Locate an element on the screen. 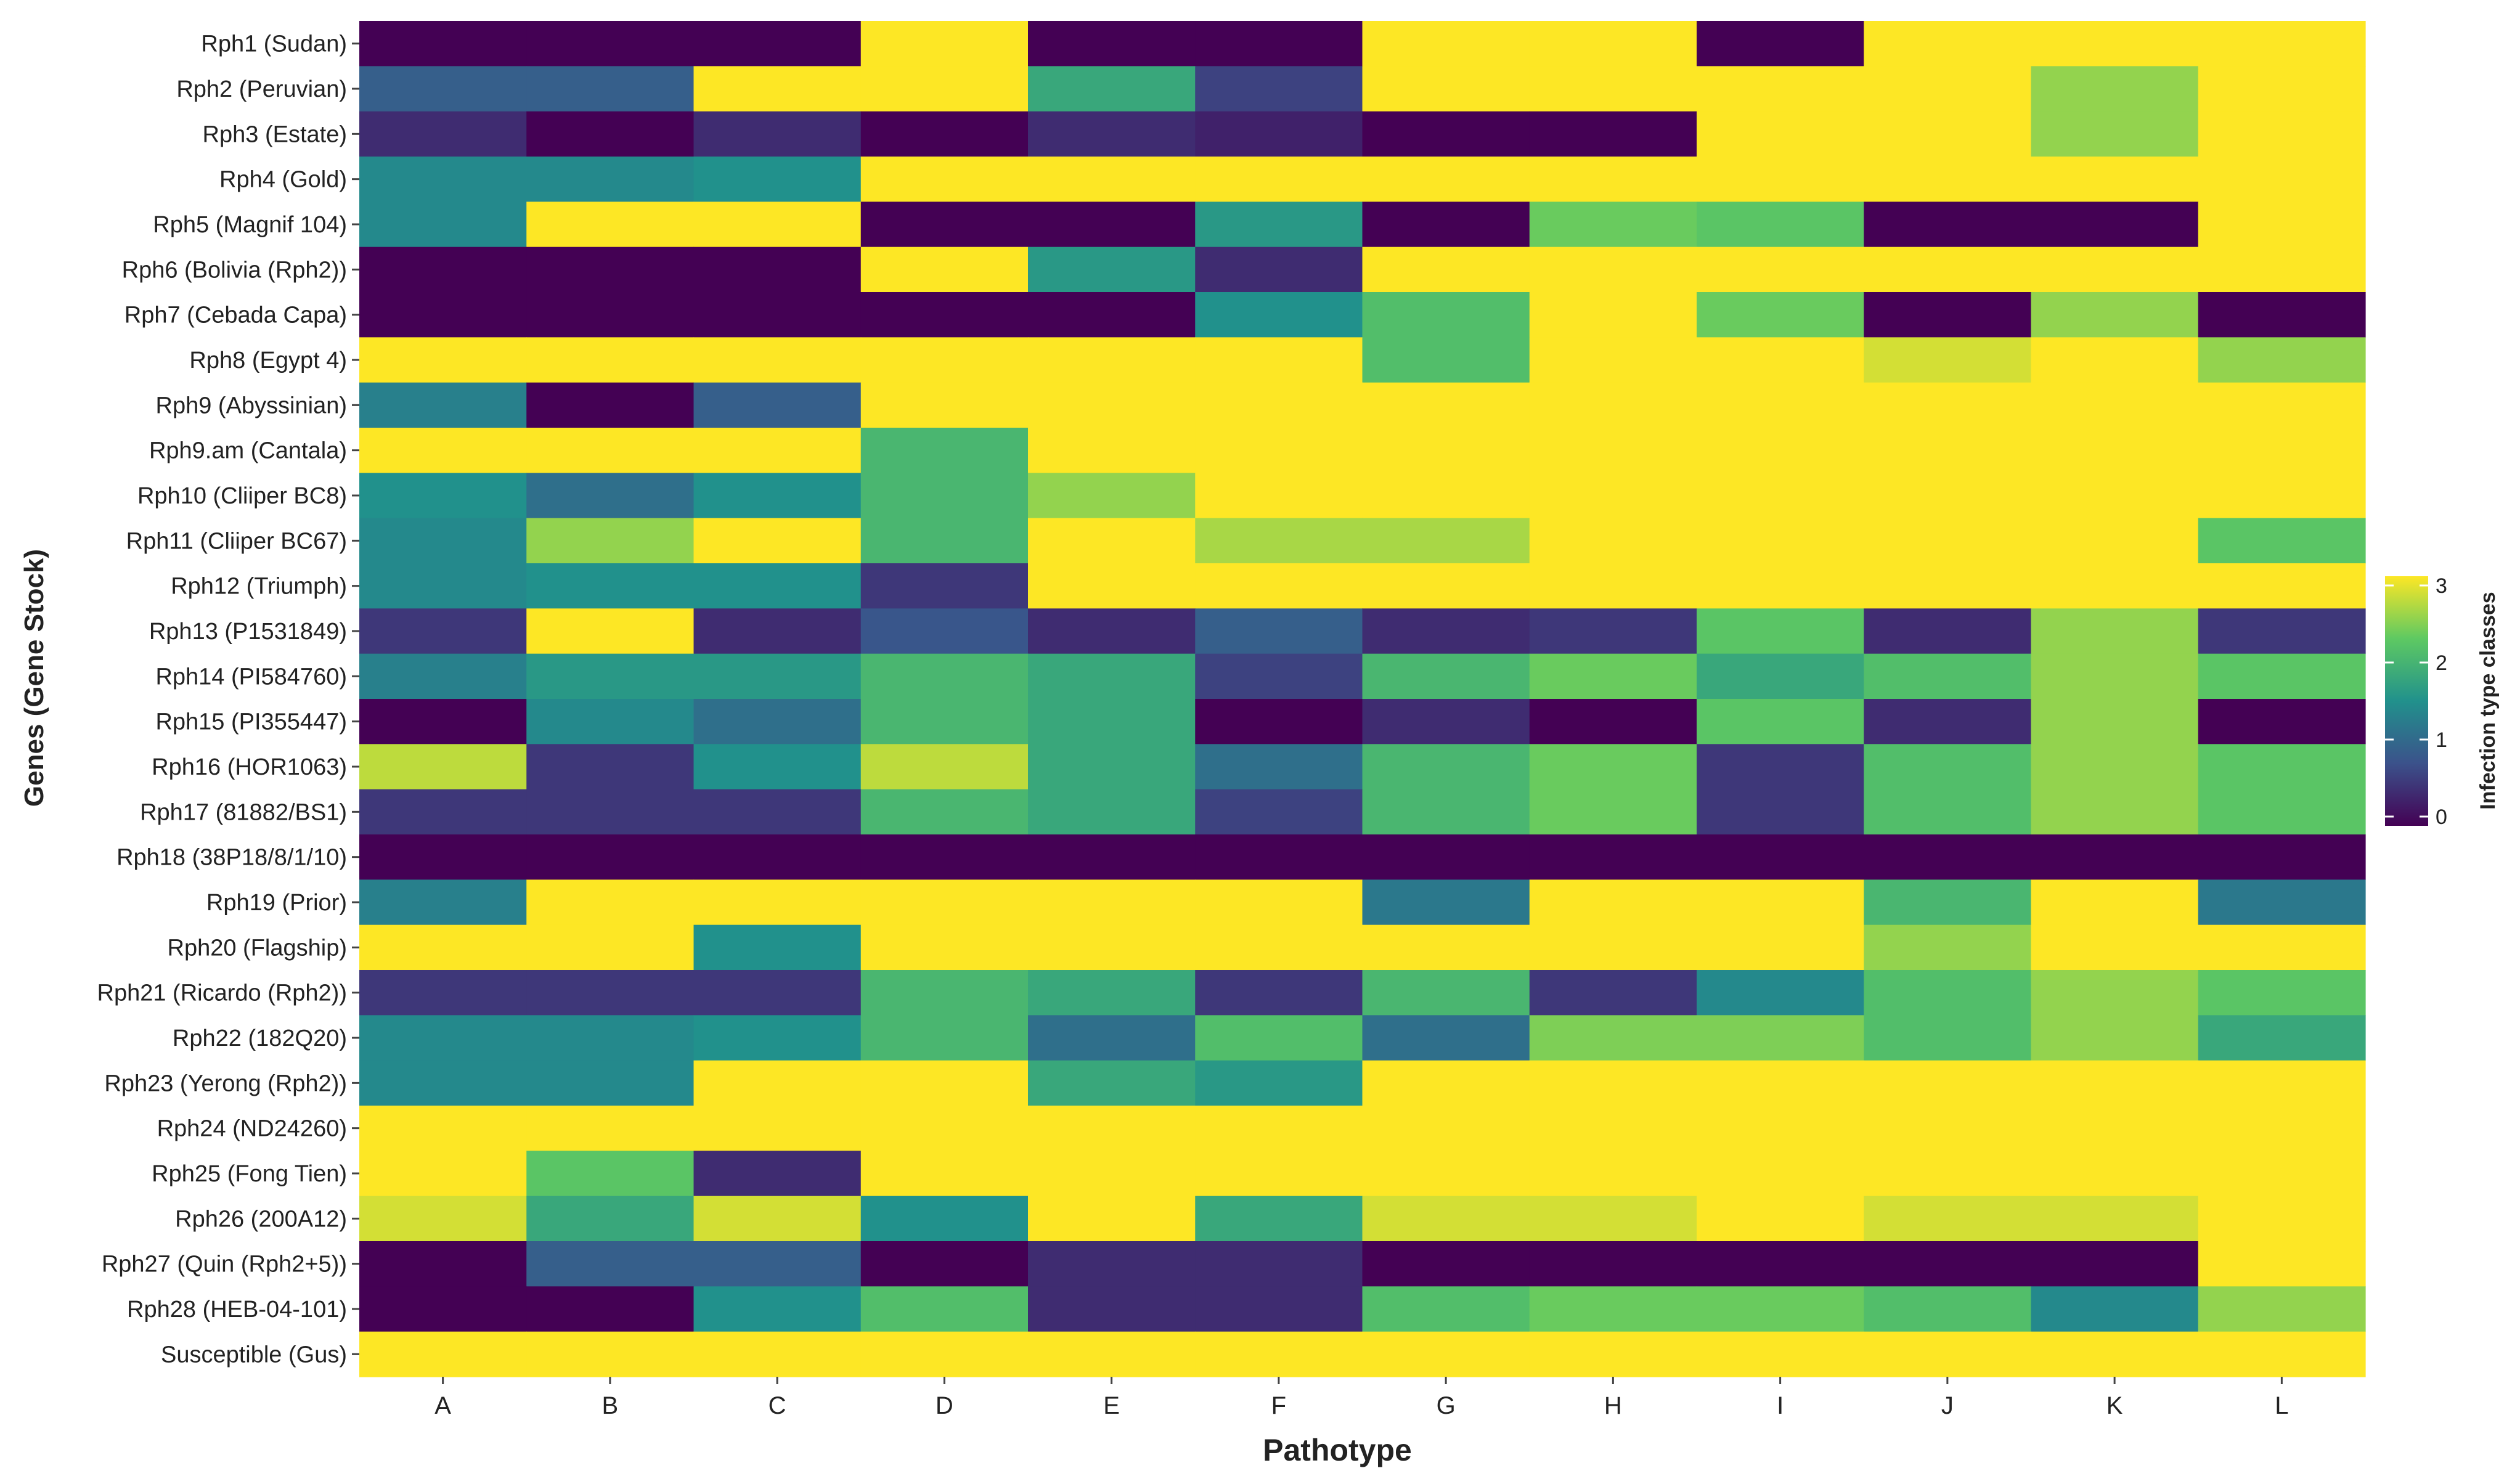  column-label: C is located at coordinates (778, 1406).